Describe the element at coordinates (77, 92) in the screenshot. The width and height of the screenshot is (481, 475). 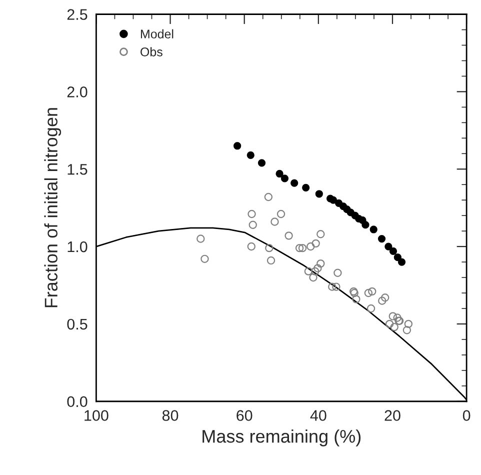
I see `y-tick-label: 2.0` at that location.